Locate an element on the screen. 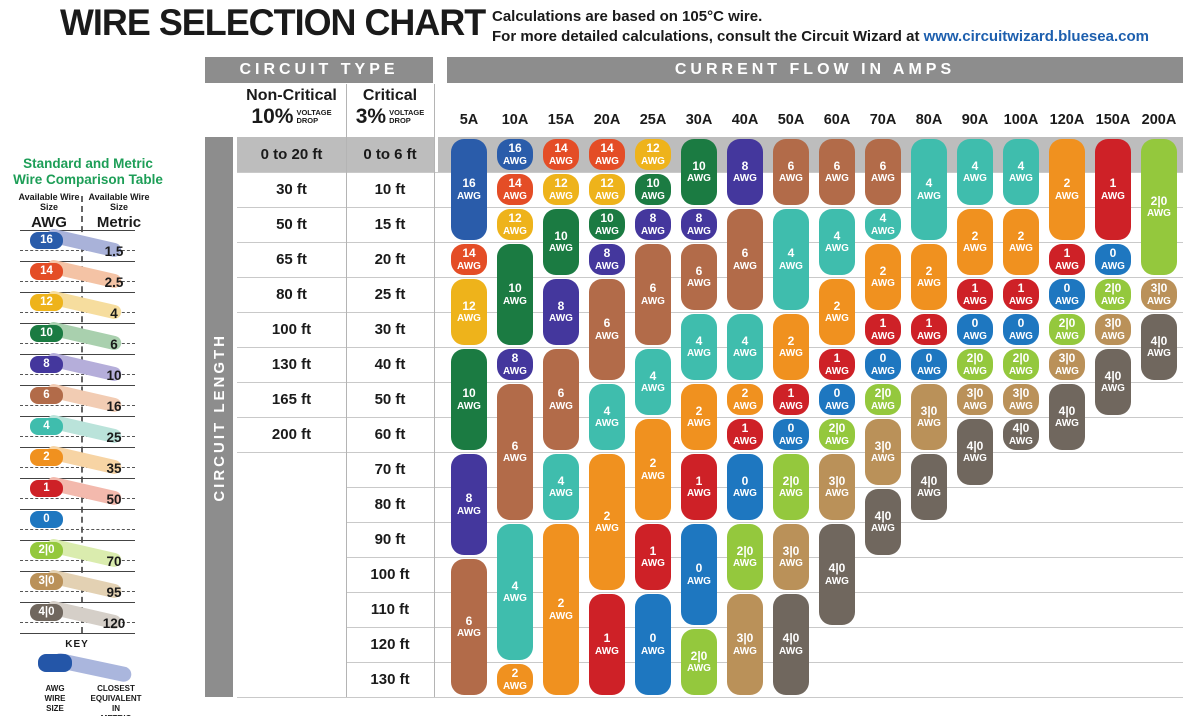 This screenshot has height=716, width=1204. comparison-entry: 1 50 is located at coordinates (77, 492).